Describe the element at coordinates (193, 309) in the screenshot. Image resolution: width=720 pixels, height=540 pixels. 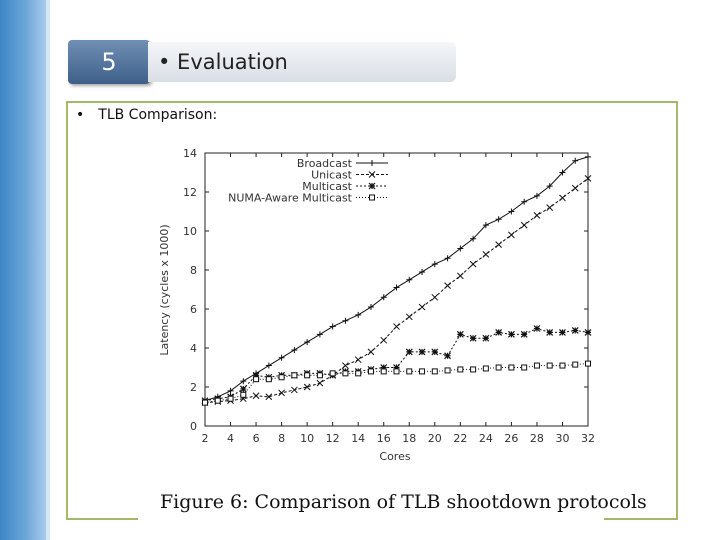
I see `y-tick-label: 6` at that location.